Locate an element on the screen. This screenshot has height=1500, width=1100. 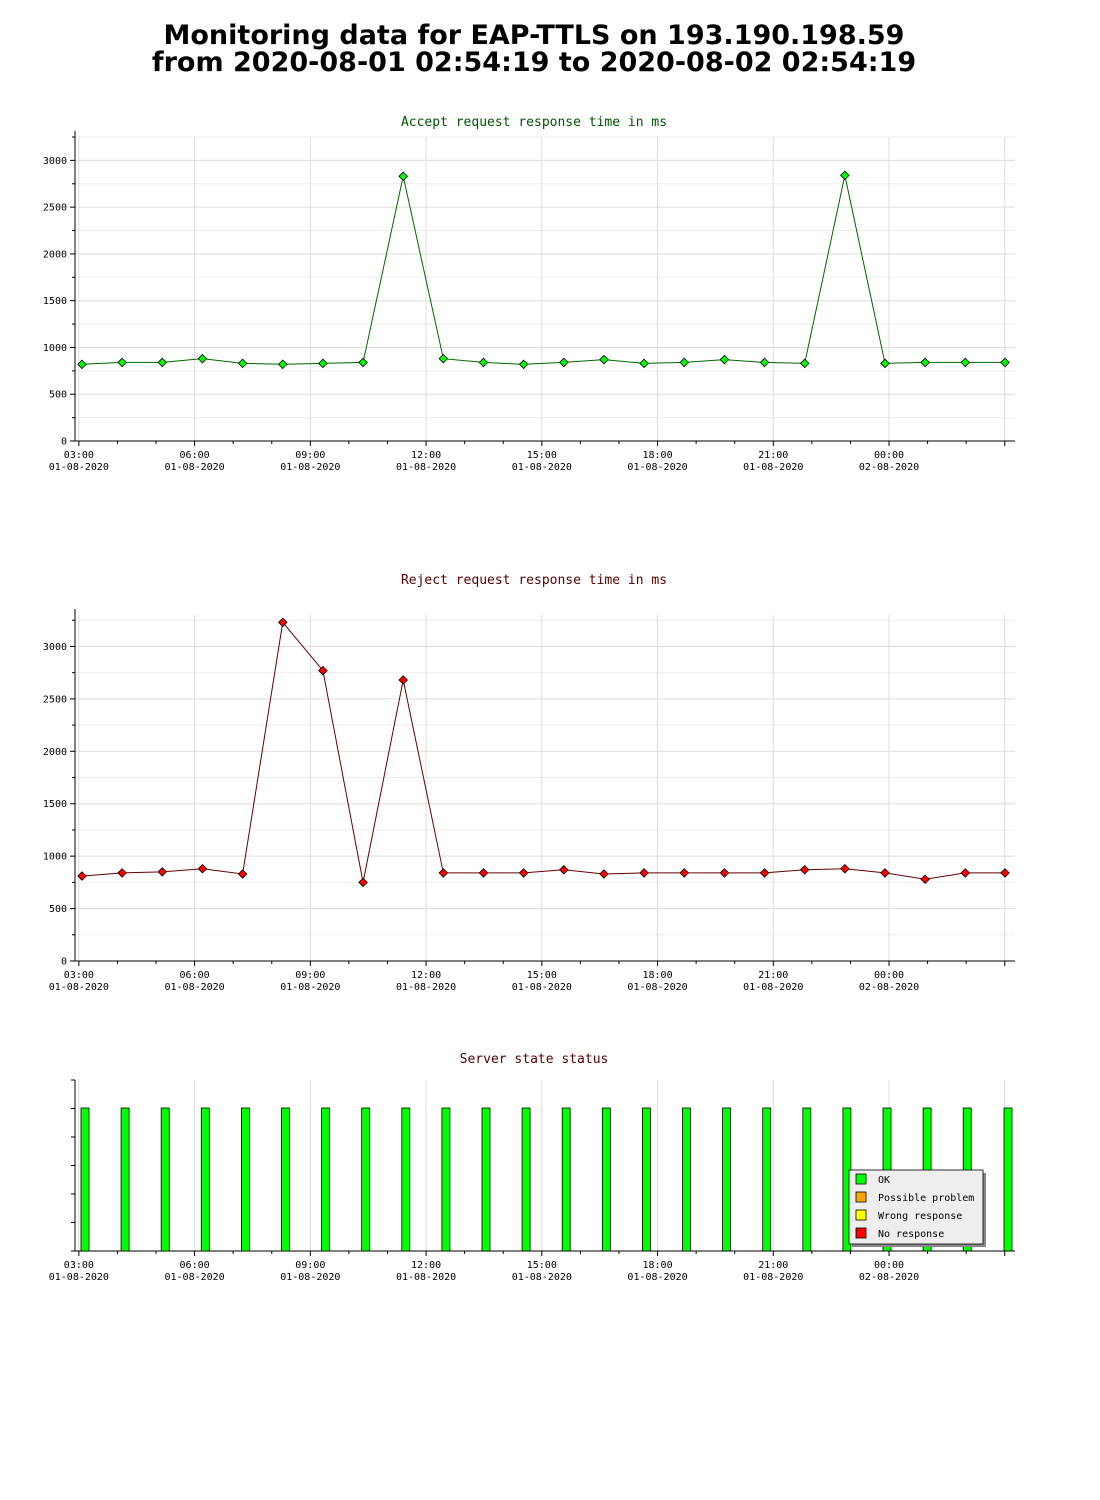
legend-label: Possible problem is located at coordinates (926, 1198).